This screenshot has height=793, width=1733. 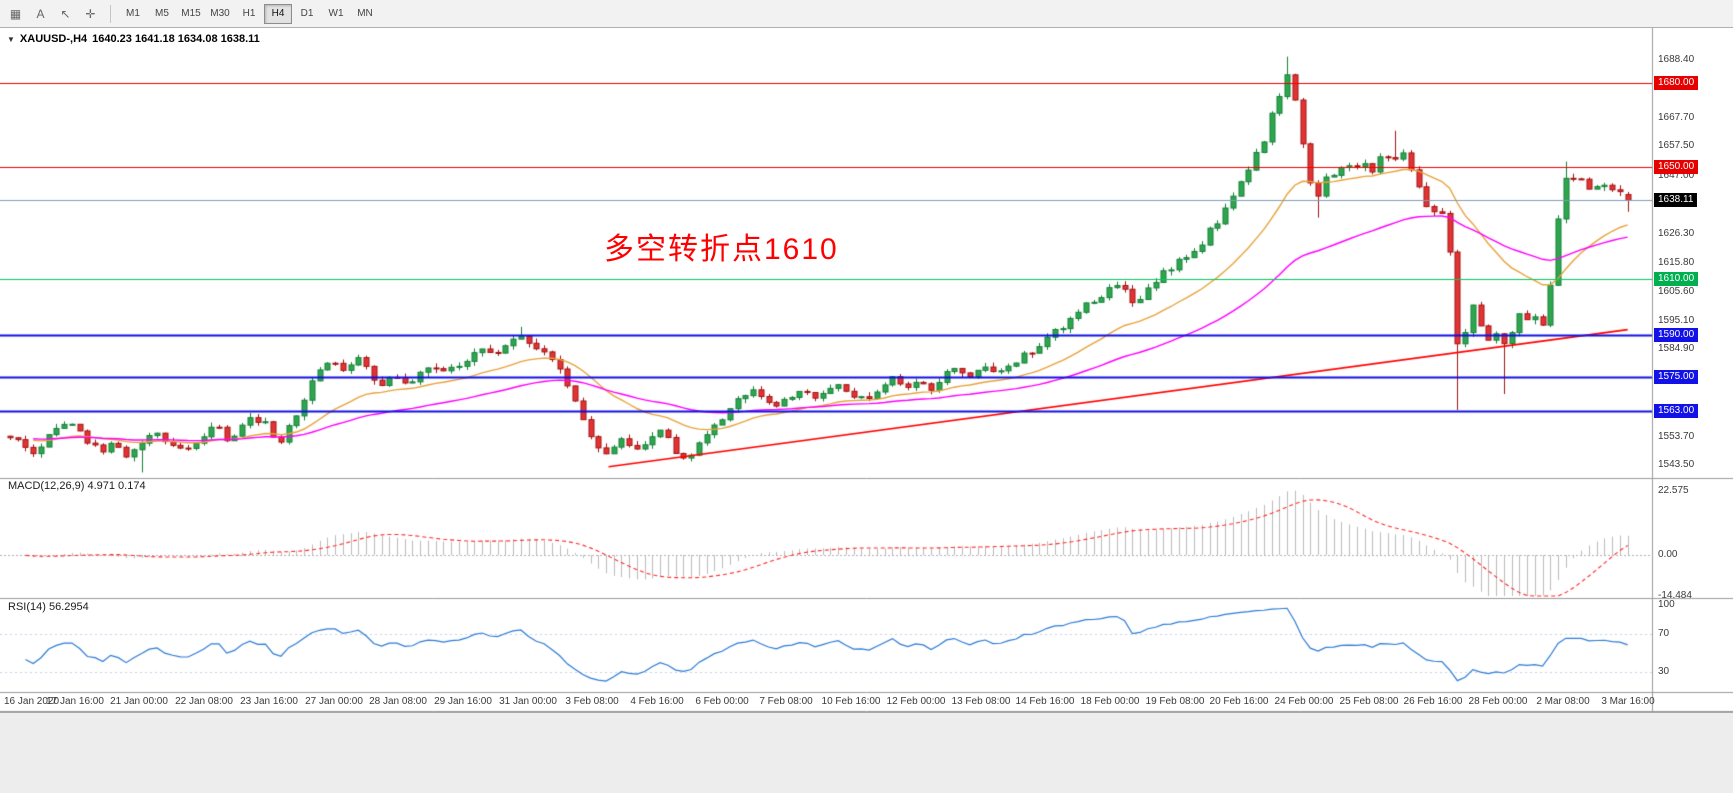 I want to click on macd-tick-label: -14.484, so click(x=1675, y=596).